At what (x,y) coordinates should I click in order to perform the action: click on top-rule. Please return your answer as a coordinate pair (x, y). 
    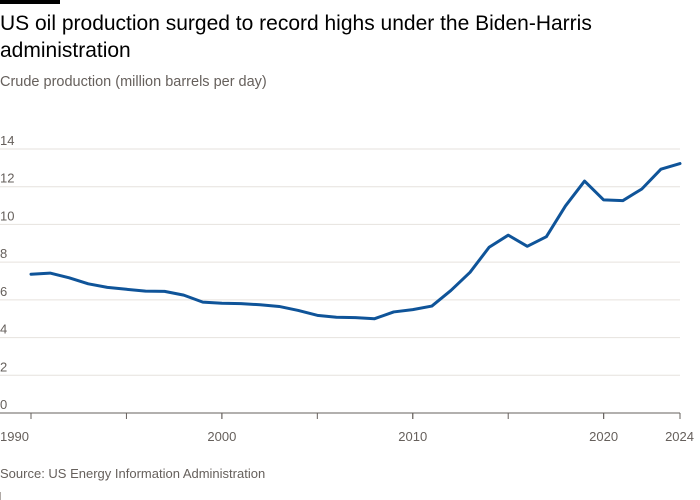
    Looking at the image, I should click on (30, 2).